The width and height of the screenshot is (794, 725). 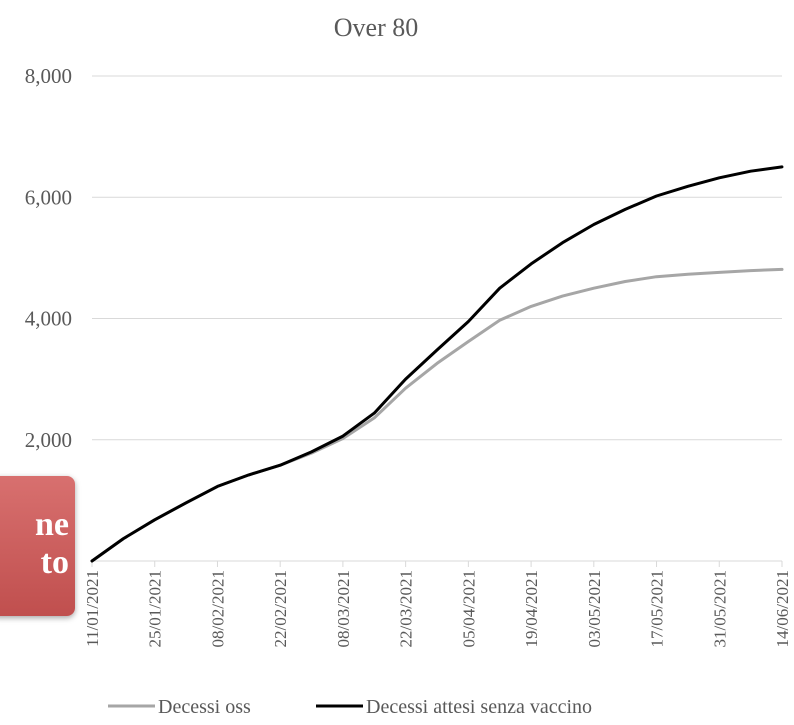 What do you see at coordinates (48, 319) in the screenshot?
I see `y-tick-label-2: 4,000` at bounding box center [48, 319].